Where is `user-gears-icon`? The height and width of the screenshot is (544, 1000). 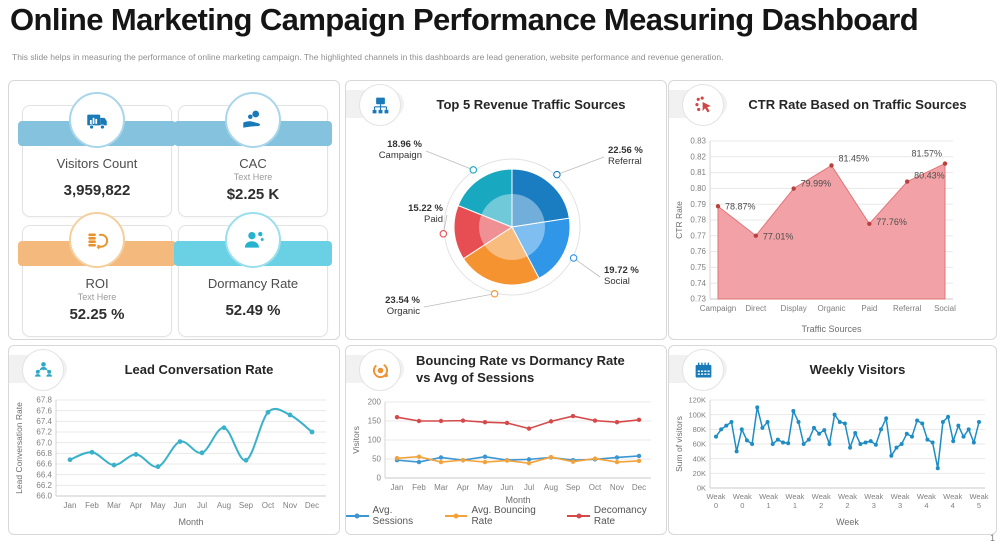
user-gears-icon is located at coordinates (253, 240).